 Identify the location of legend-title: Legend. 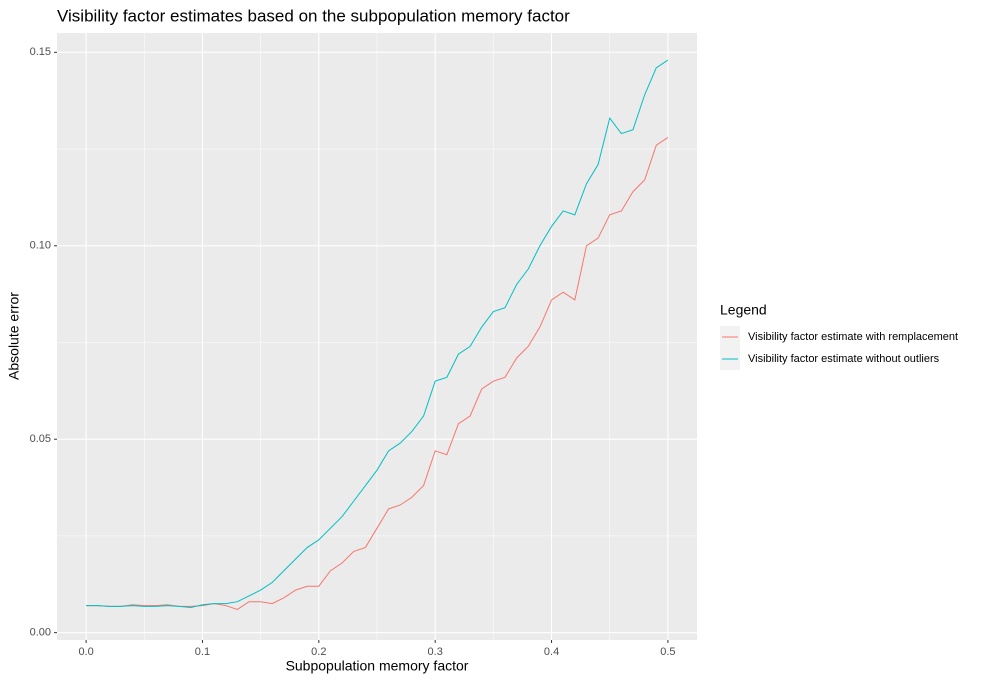
(743, 310).